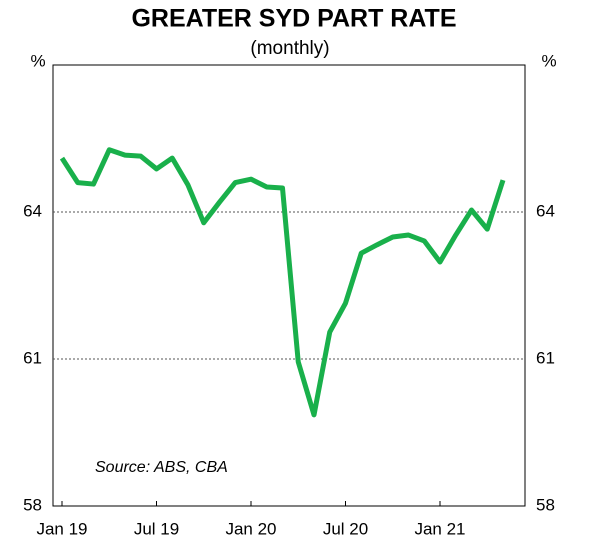  What do you see at coordinates (289, 48) in the screenshot?
I see `chart-subtitle: (monthly)` at bounding box center [289, 48].